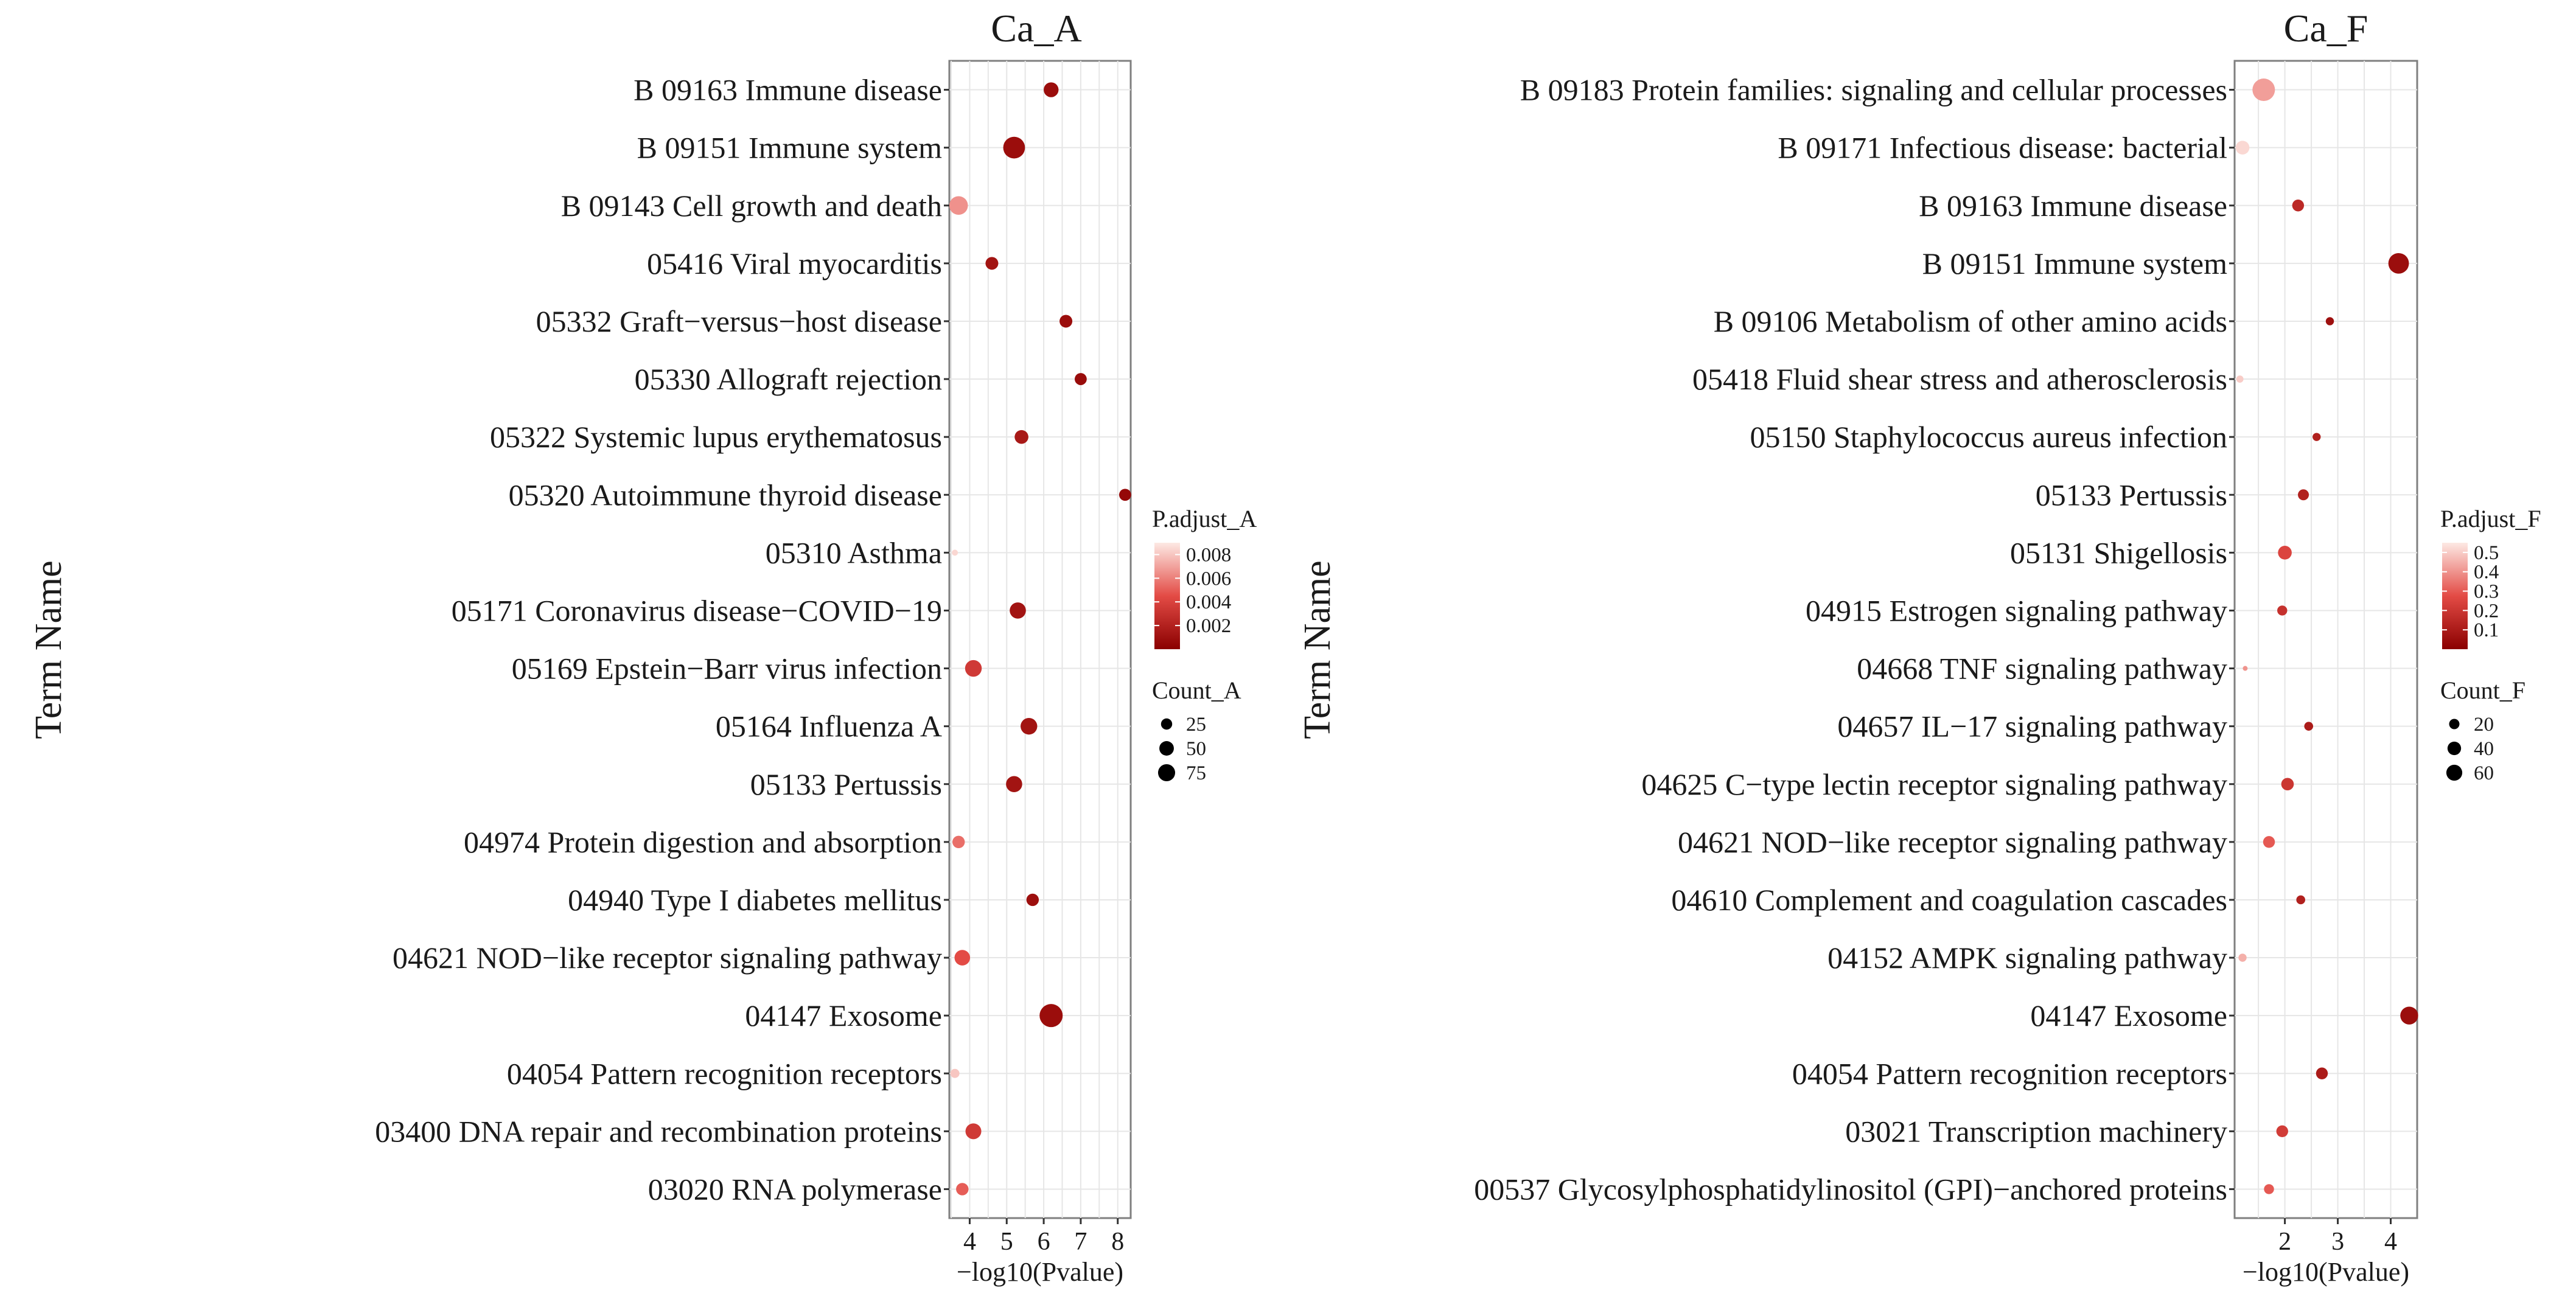 This screenshot has height=1299, width=2576. Describe the element at coordinates (795, 1189) in the screenshot. I see `term-label: 03020 RNA polymerase` at that location.